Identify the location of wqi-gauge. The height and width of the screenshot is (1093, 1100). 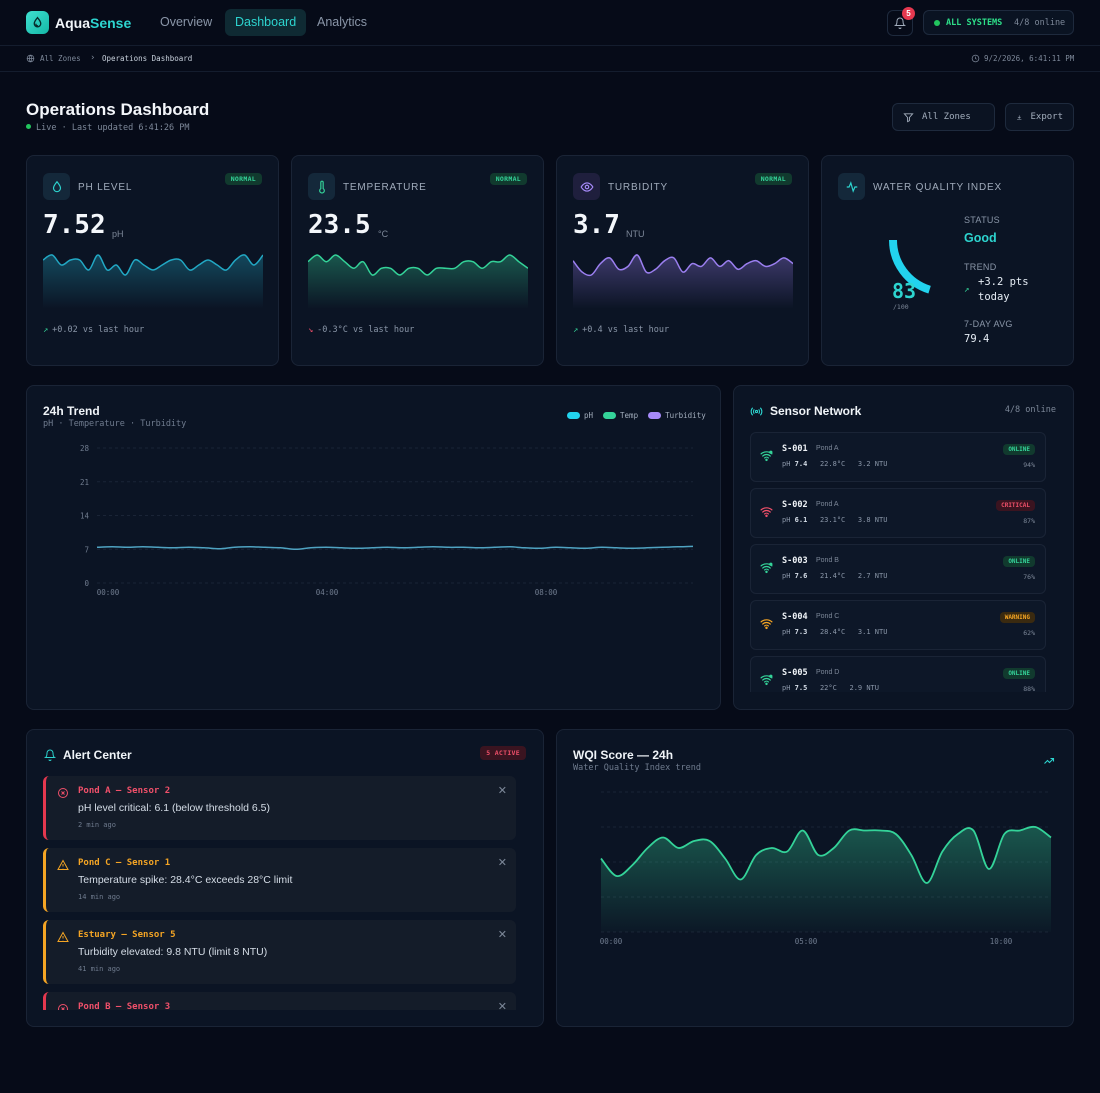
(910, 266).